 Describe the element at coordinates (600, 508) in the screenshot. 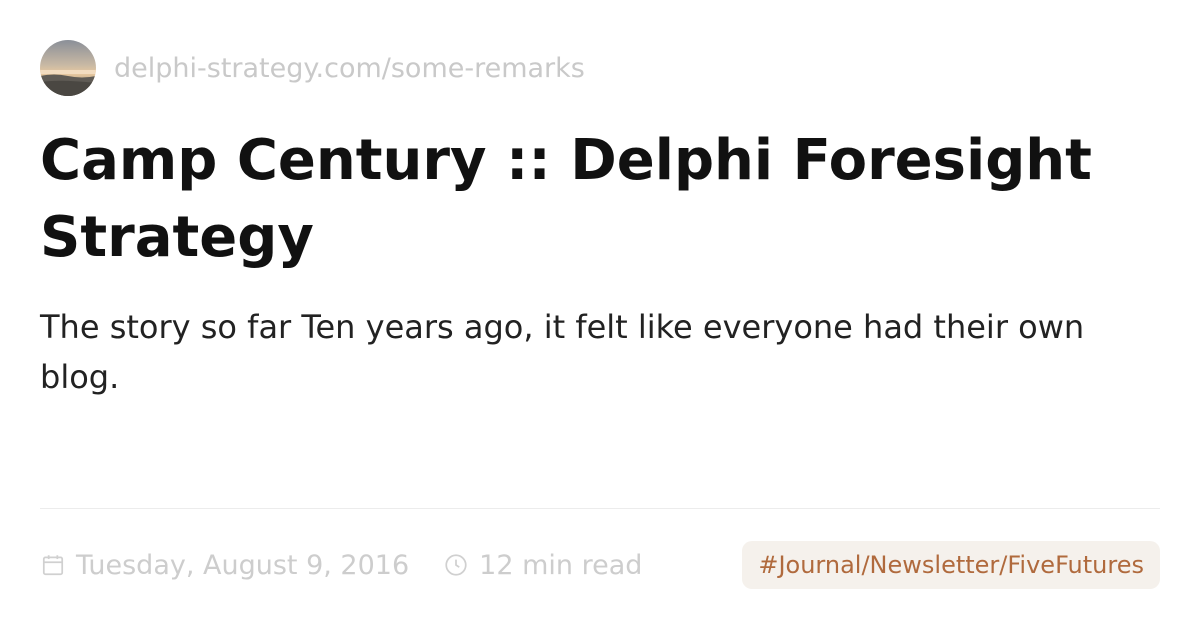

I see `divider` at that location.